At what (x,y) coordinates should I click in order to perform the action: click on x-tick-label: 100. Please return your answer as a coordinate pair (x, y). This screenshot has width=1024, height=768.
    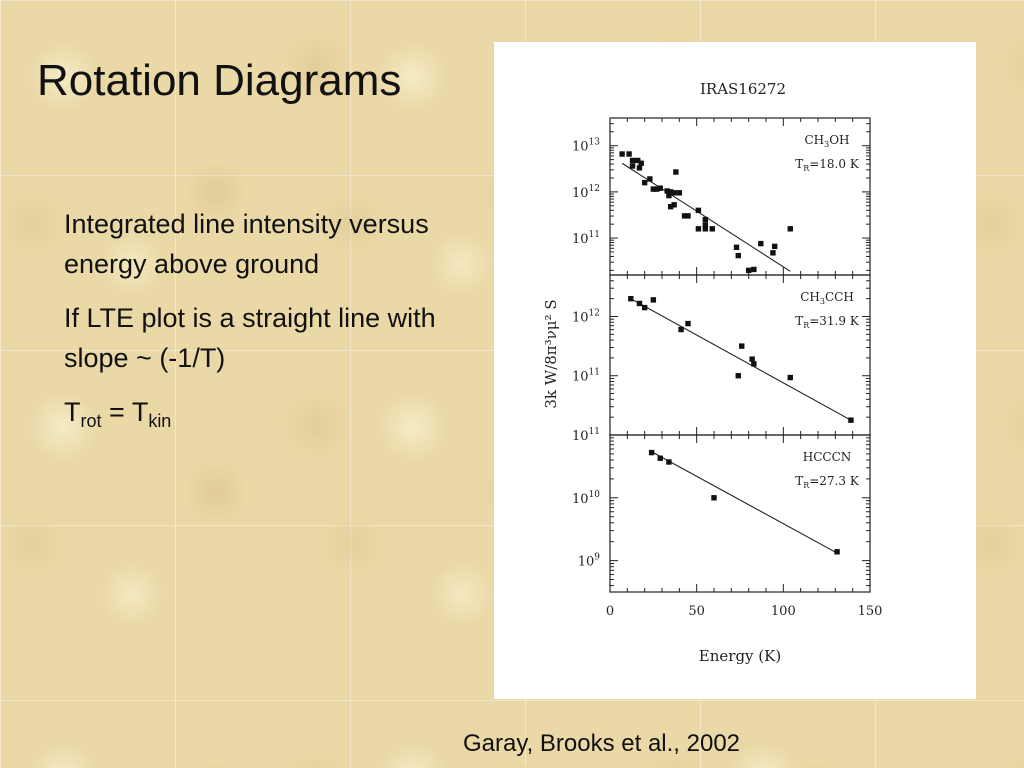
    Looking at the image, I should click on (783, 611).